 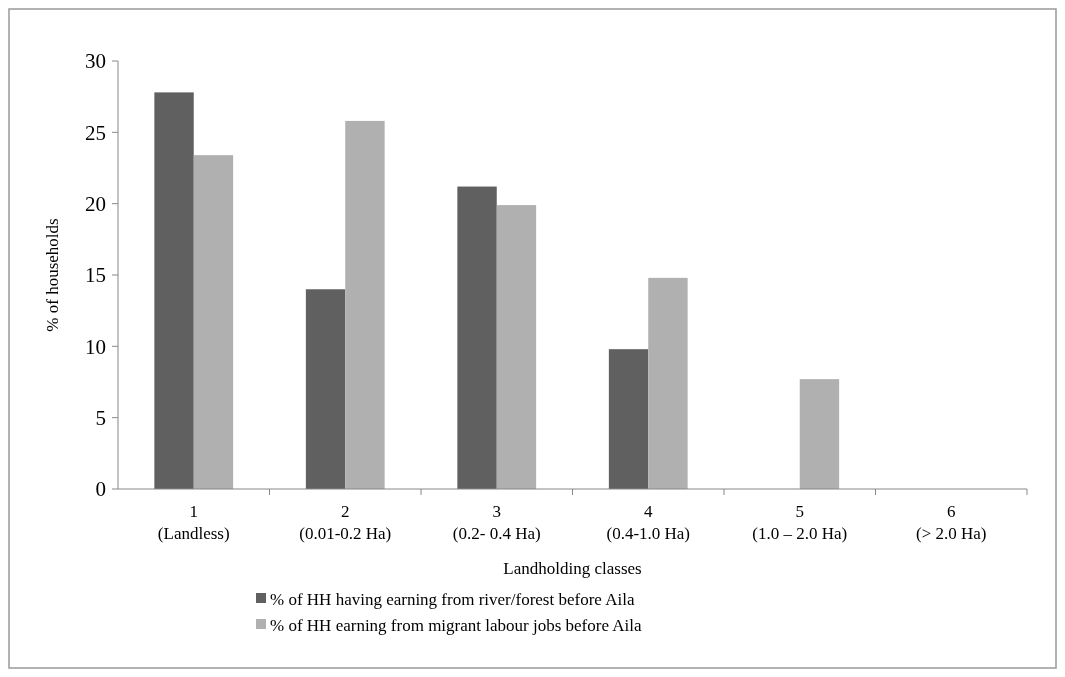 What do you see at coordinates (800, 522) in the screenshot?
I see `x-tick-label: 5 (1.0 – 2.0 Ha)` at bounding box center [800, 522].